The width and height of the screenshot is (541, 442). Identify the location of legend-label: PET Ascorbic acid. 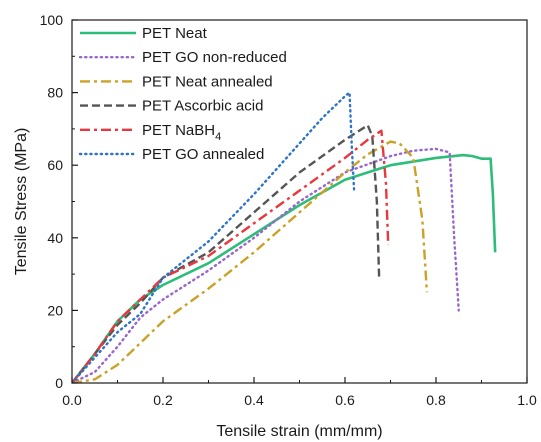
(202, 106).